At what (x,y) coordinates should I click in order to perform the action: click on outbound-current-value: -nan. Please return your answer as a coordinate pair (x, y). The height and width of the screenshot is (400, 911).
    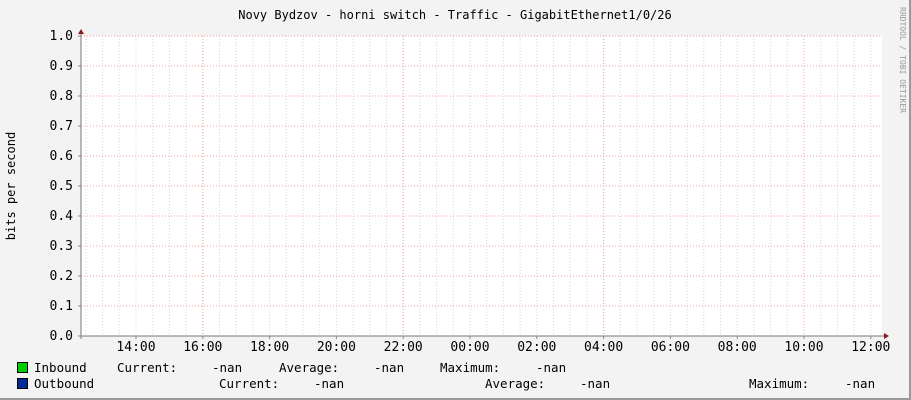
    Looking at the image, I should click on (329, 383).